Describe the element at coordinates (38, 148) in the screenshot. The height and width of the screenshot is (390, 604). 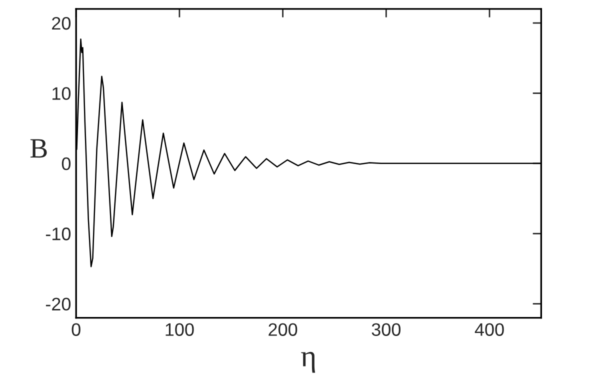
I see `y-axis-title: B` at that location.